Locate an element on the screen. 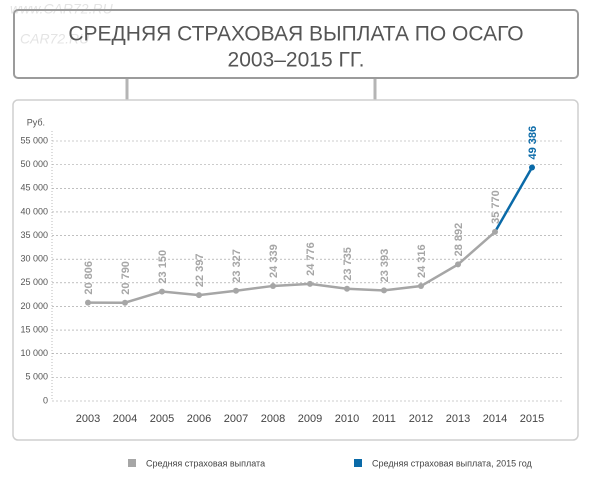 This screenshot has width=602, height=481. data-label: 49 386 is located at coordinates (533, 143).